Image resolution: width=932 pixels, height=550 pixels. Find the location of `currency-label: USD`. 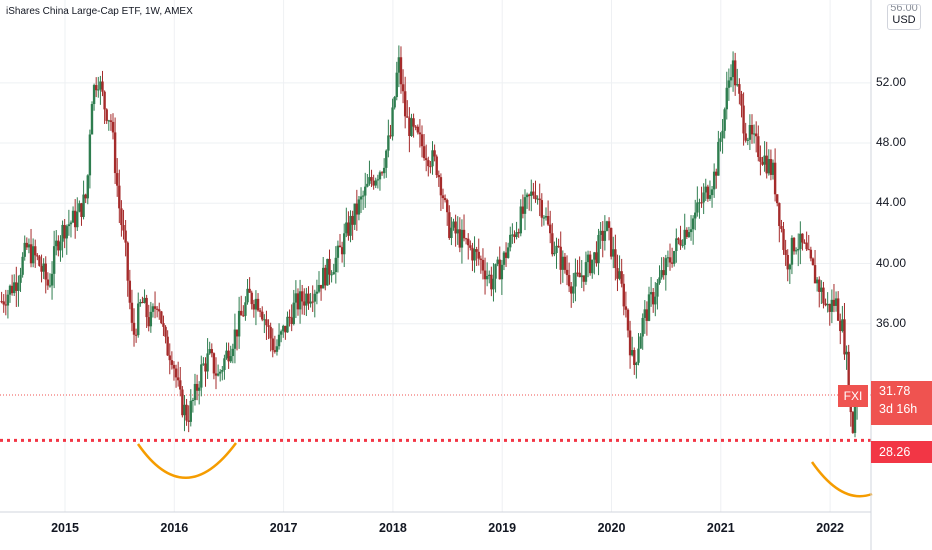

currency-label: USD is located at coordinates (904, 20).